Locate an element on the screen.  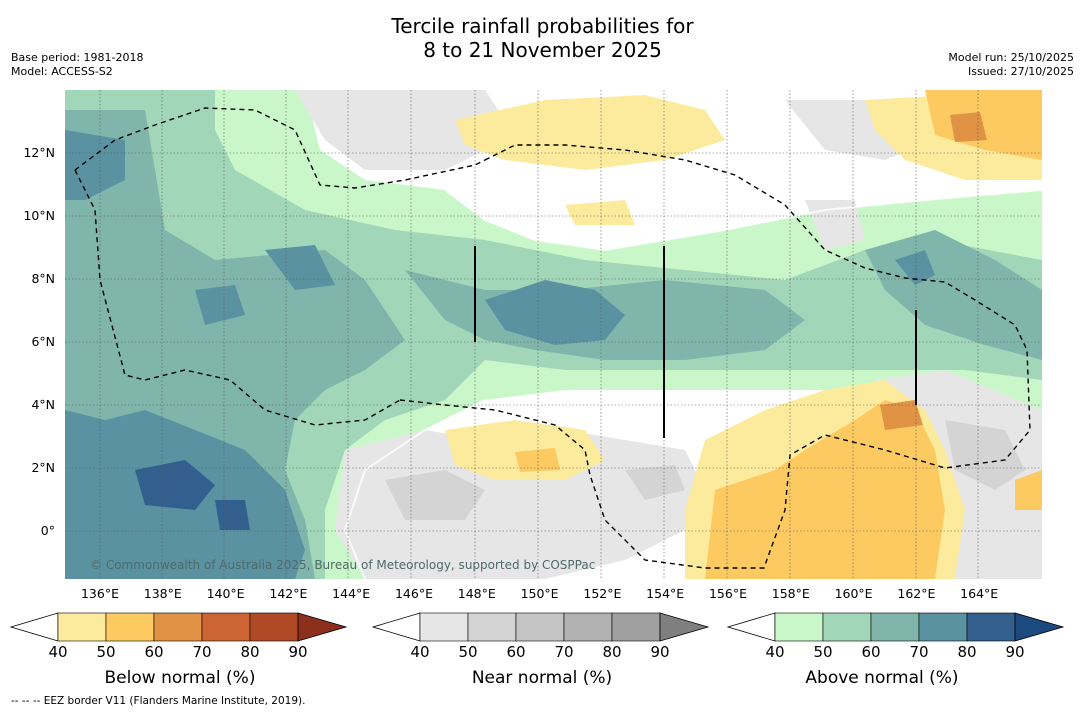
meta-left: Base period: 1981-2018 Model: ACCESS-S2 is located at coordinates (77, 65).